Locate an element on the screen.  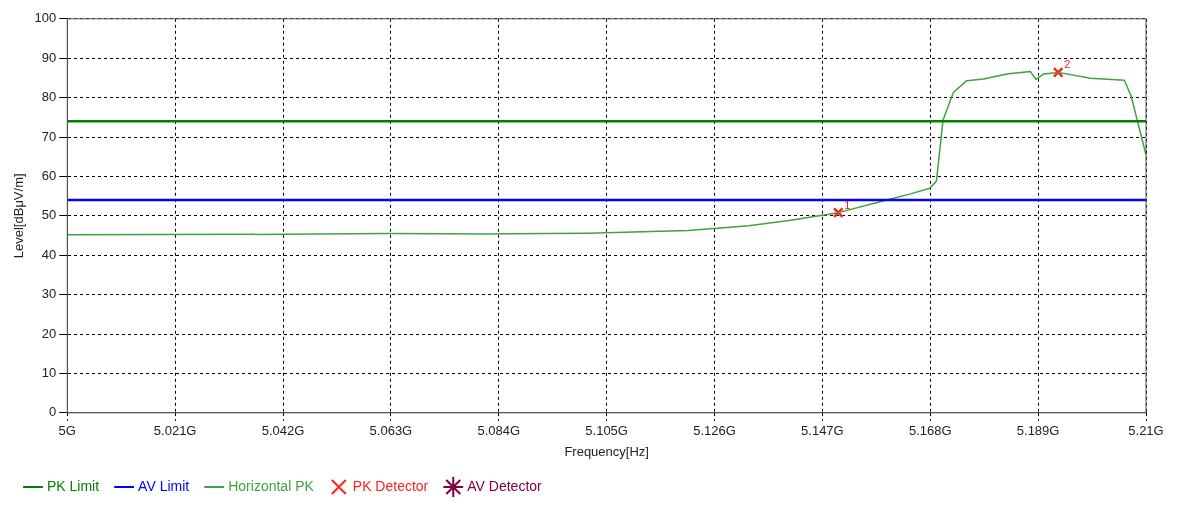
x-tick-label: 5.063G is located at coordinates (391, 431).